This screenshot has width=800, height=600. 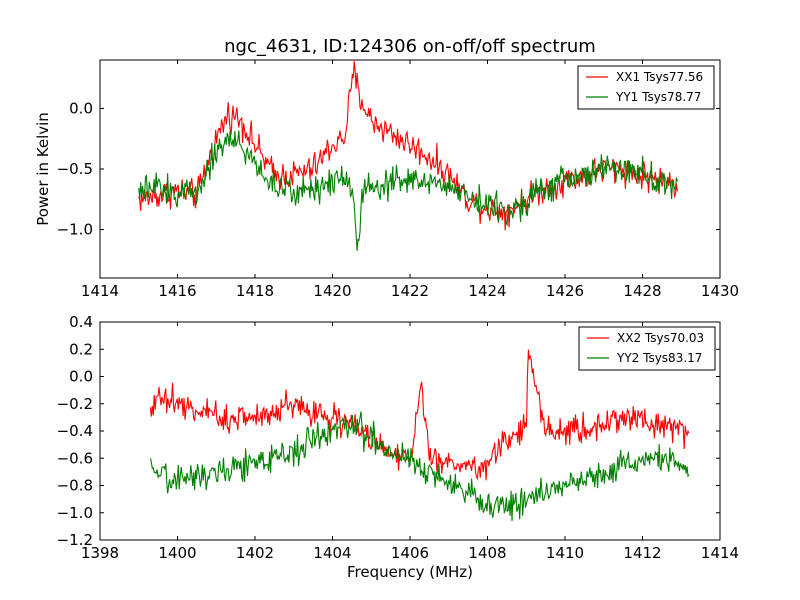 I want to click on y-tick-label: −0.2, so click(x=75, y=404).